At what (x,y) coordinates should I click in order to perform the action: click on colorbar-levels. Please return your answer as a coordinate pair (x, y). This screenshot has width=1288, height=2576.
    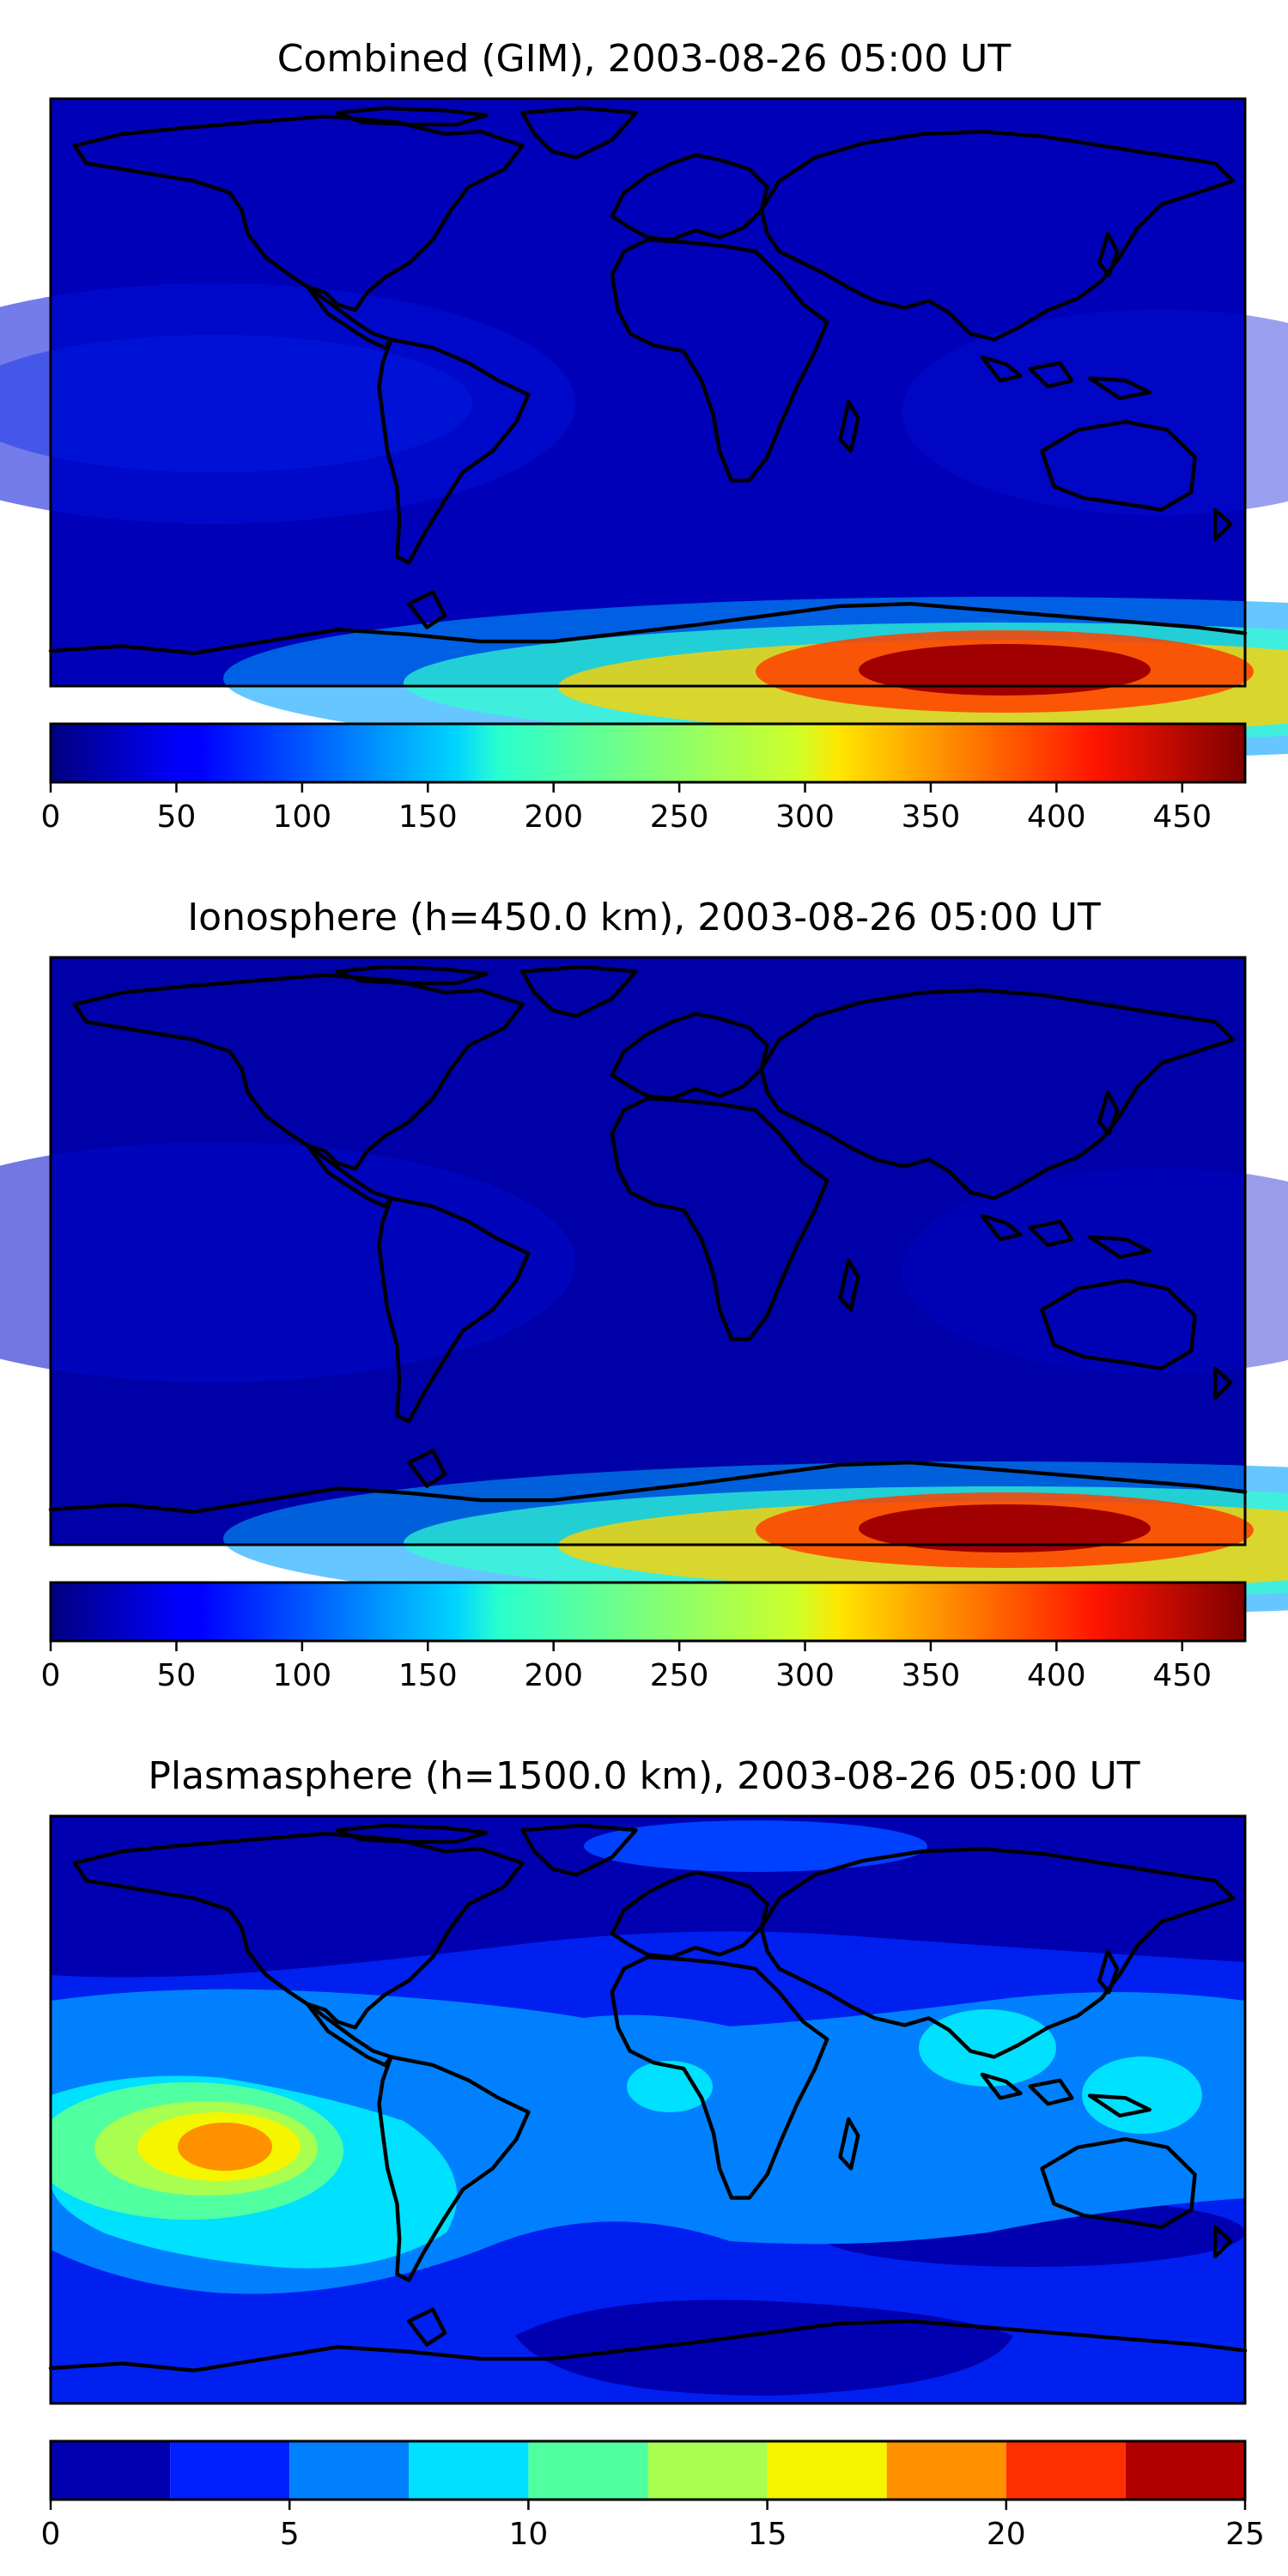
    Looking at the image, I should click on (648, 2470).